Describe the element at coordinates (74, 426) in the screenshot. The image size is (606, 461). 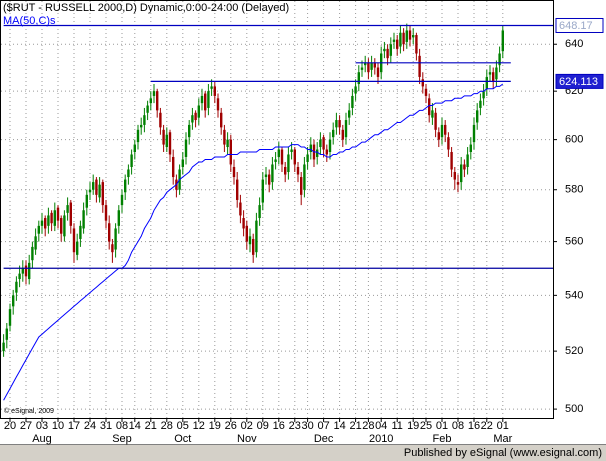
I see `x-tick-label: 17` at that location.